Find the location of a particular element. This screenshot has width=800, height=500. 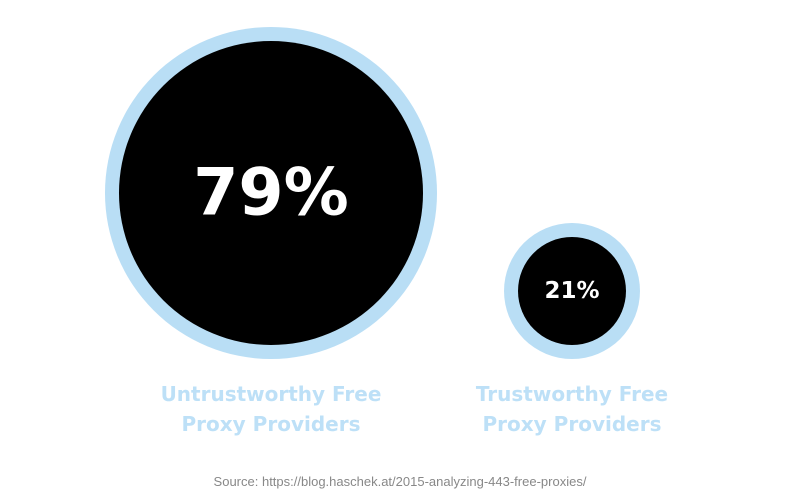

bubble is located at coordinates (572, 291).